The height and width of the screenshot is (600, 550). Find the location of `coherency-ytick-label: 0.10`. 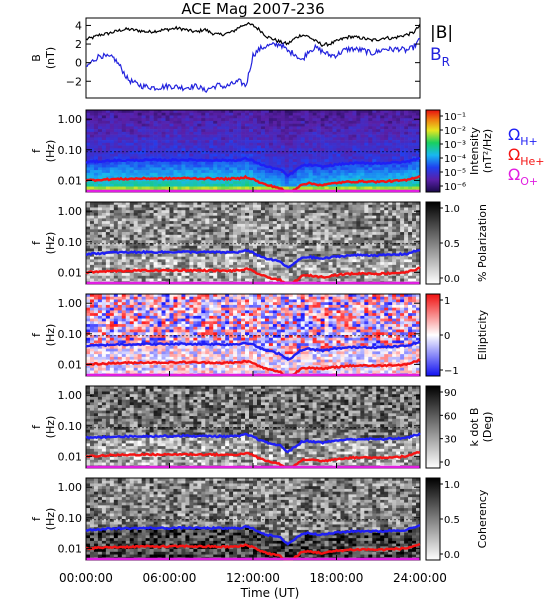

coherency-ytick-label: 0.10 is located at coordinates (70, 518).